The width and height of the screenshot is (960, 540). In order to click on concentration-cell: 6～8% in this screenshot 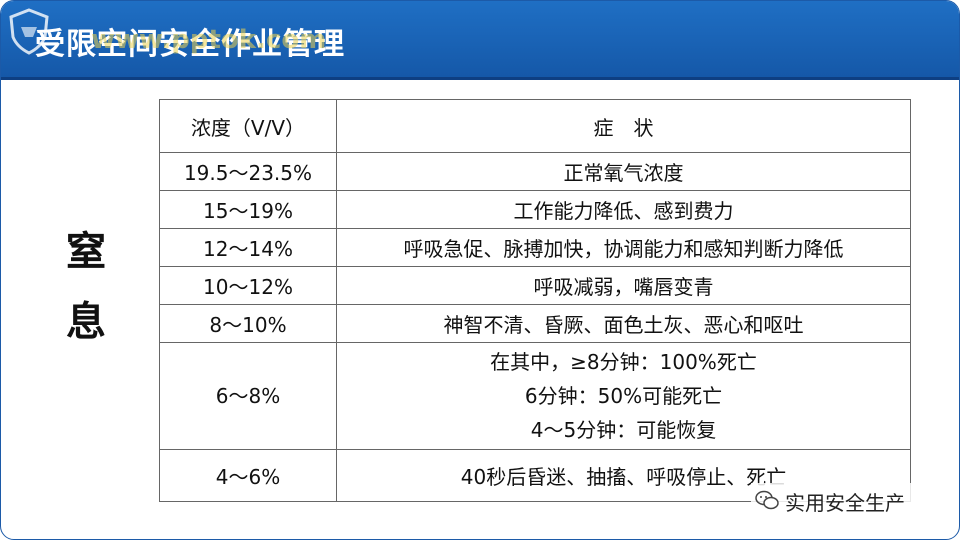, I will do `click(248, 396)`.